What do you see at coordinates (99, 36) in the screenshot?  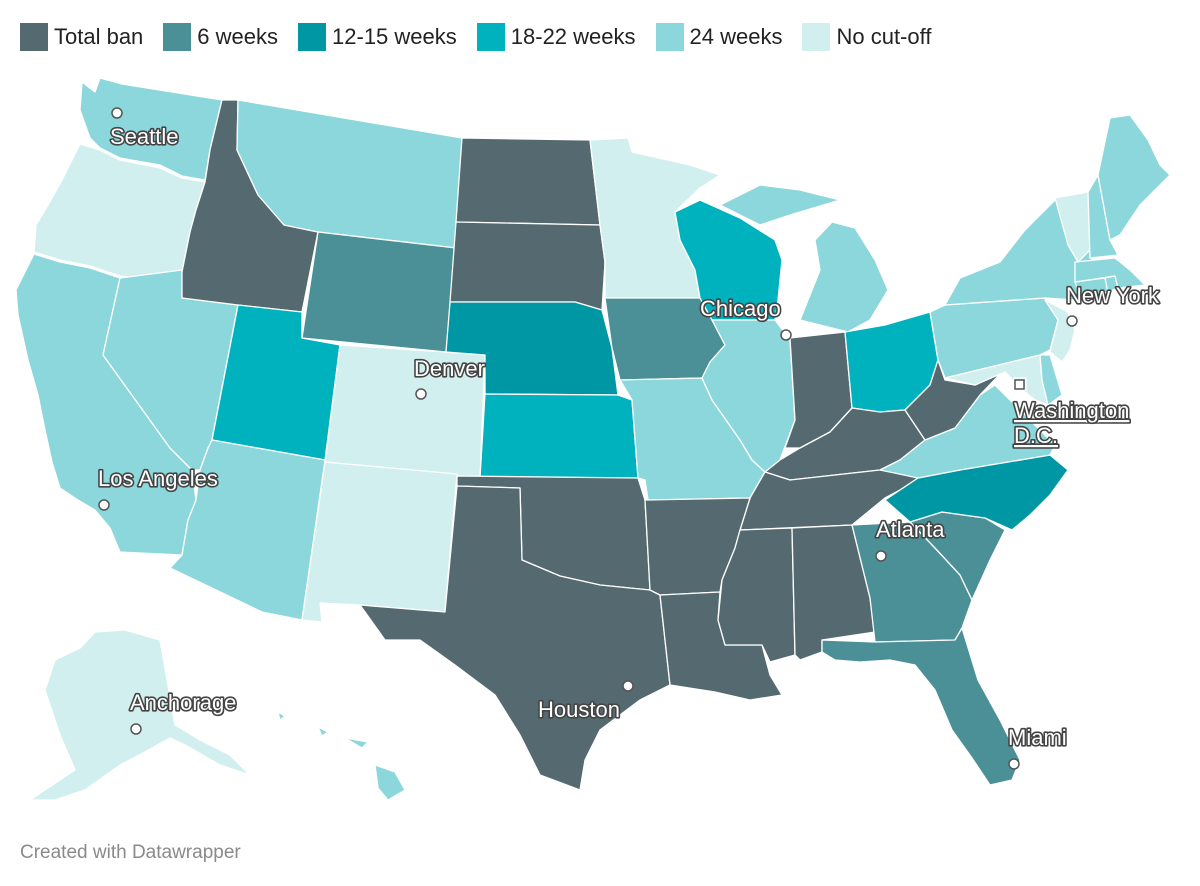 I see `legend-label-total-ban: Total ban` at bounding box center [99, 36].